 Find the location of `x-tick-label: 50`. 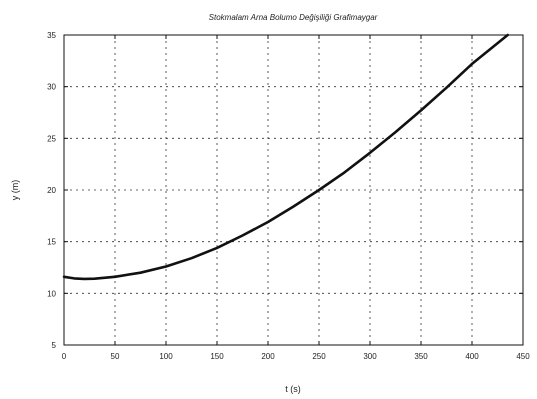

x-tick-label: 50 is located at coordinates (115, 356).